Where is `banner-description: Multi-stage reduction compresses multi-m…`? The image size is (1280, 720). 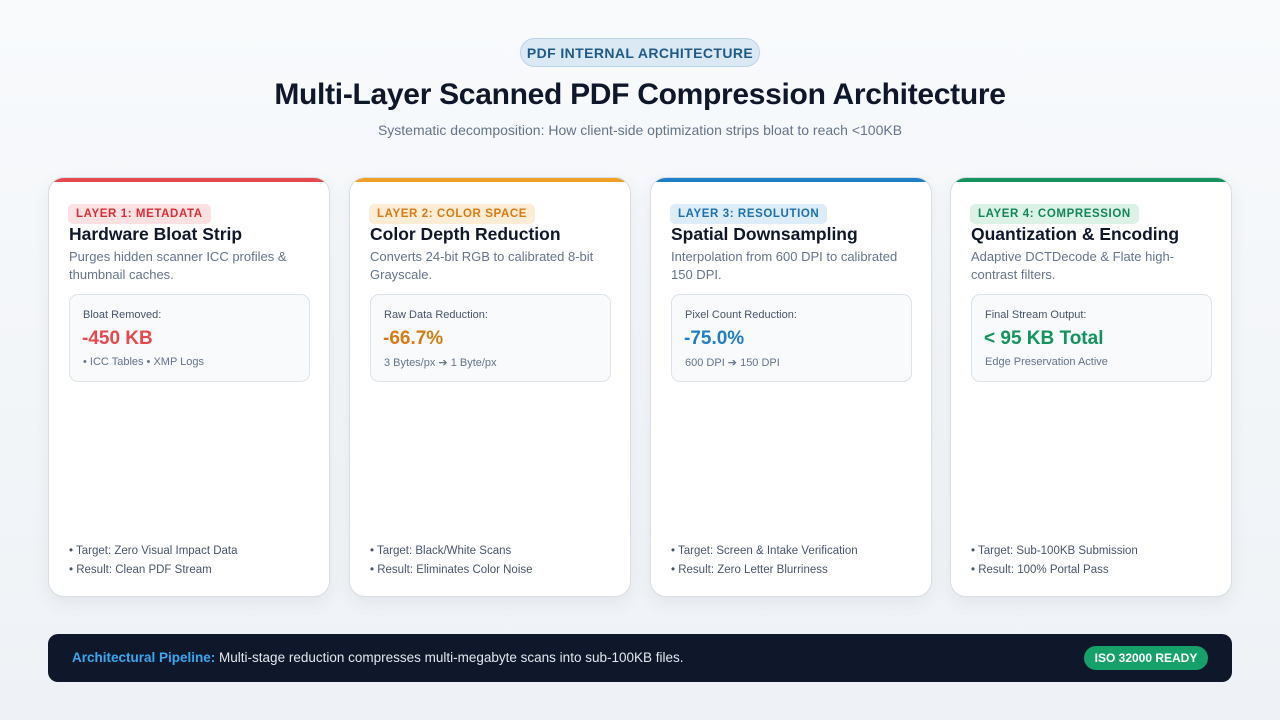 banner-description: Multi-stage reduction compresses multi-m… is located at coordinates (449, 657).